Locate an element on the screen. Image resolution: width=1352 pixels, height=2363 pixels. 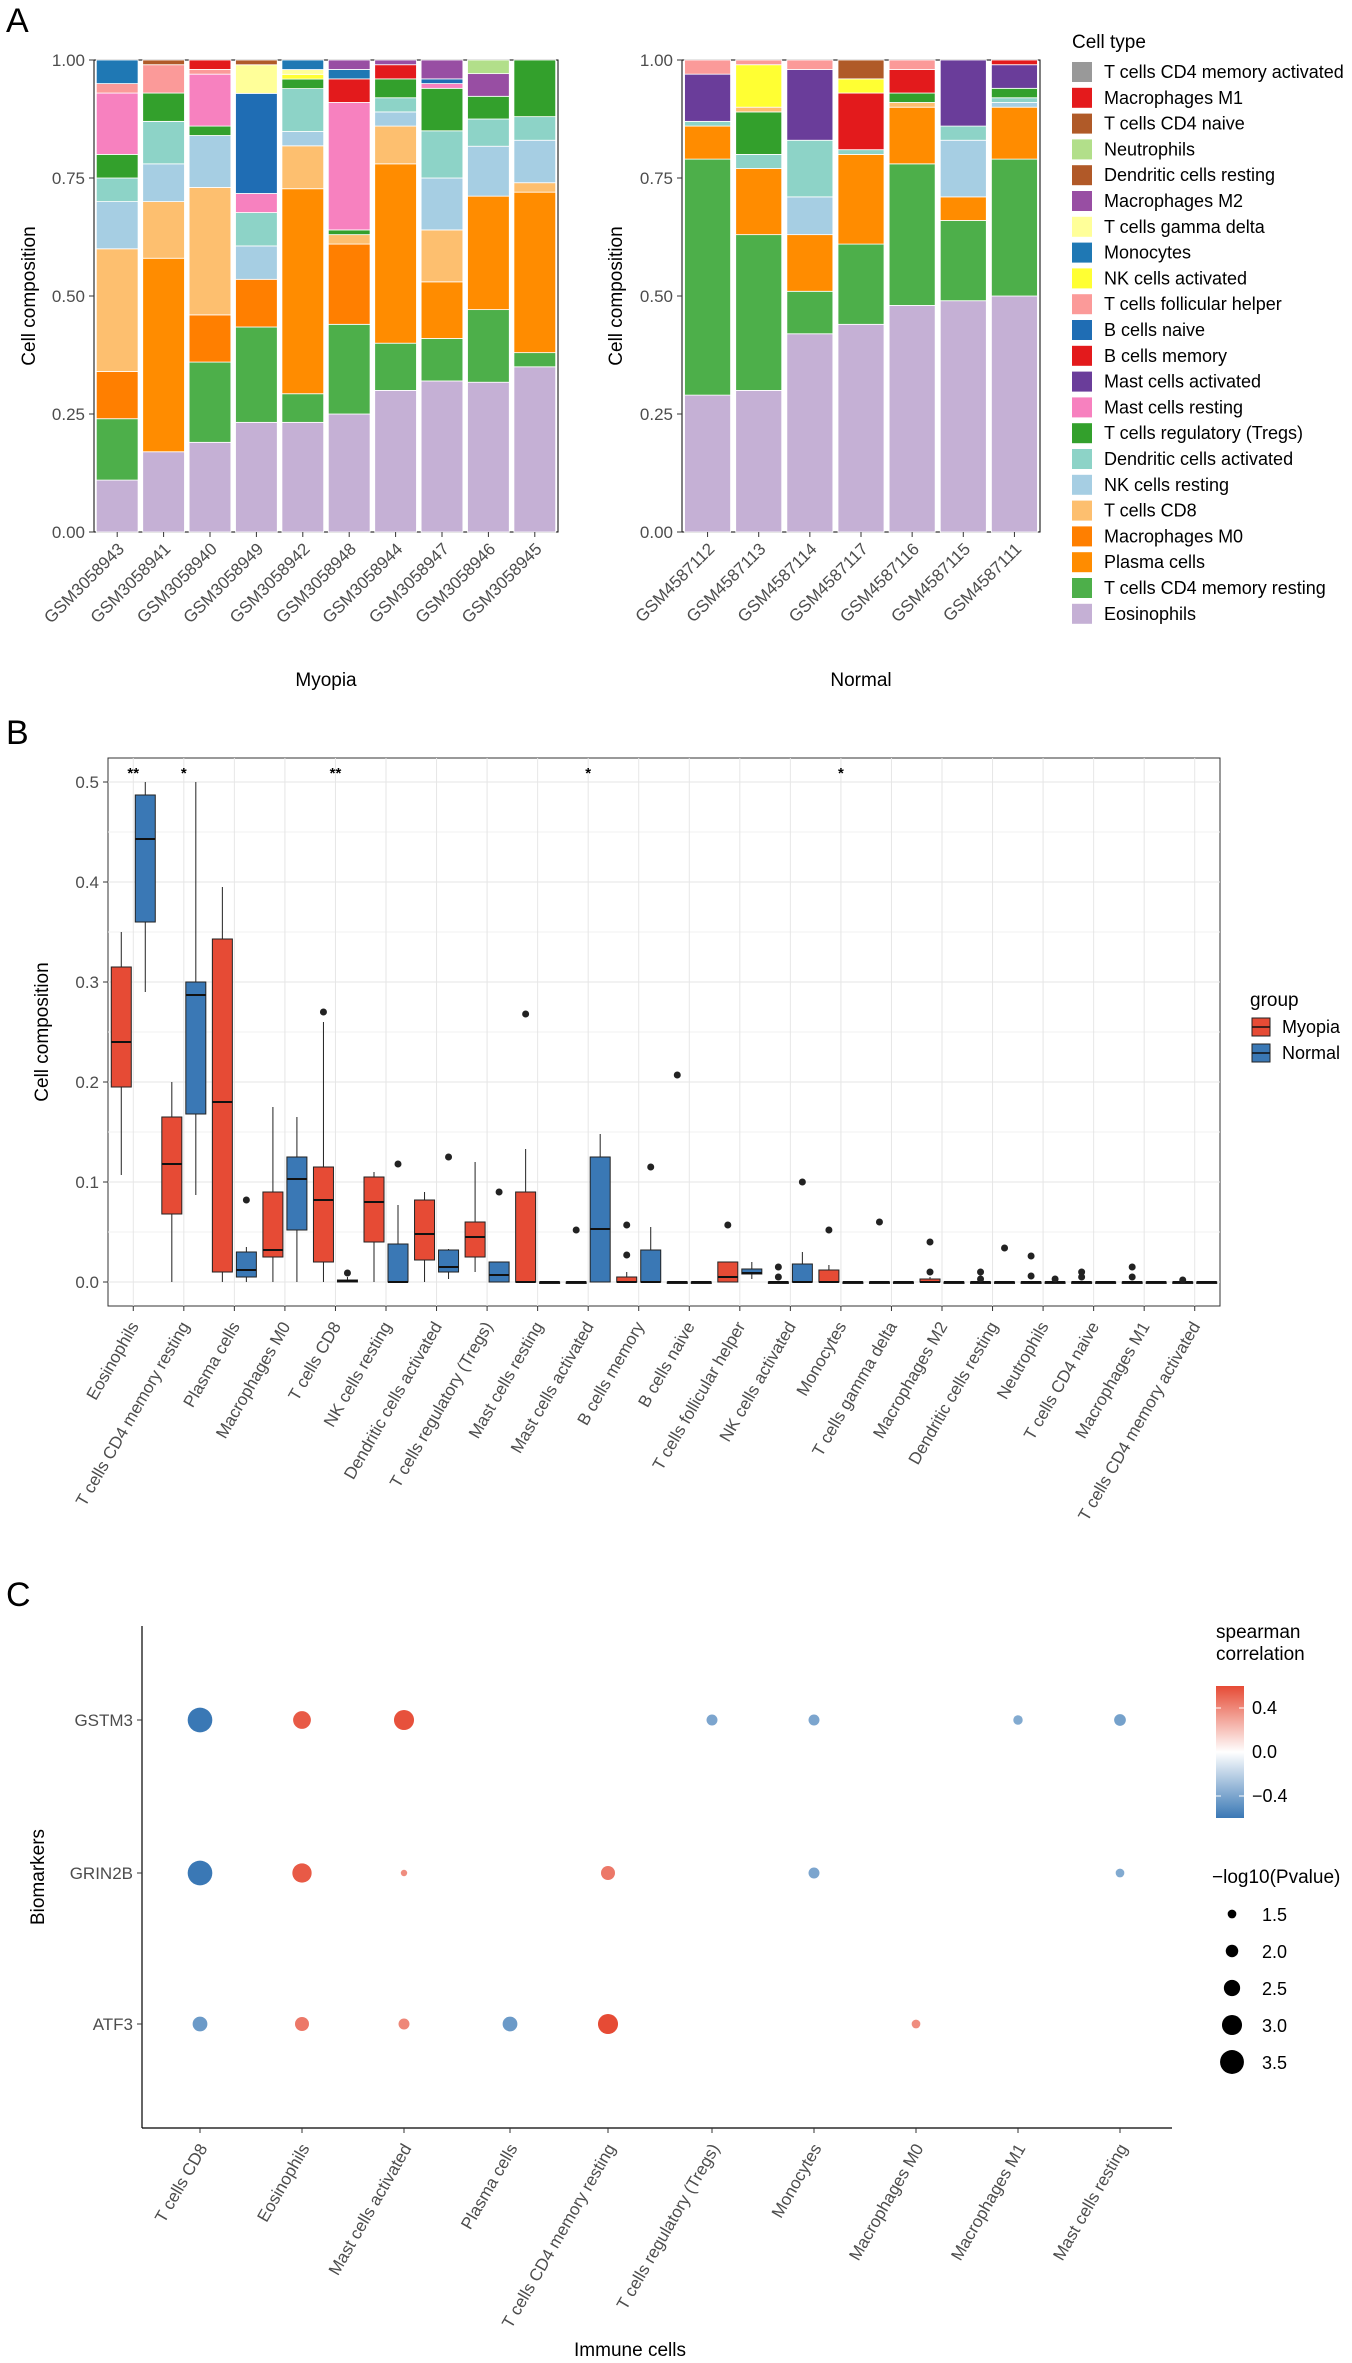
x-tick-label: Macrophages M1 is located at coordinates (988, 2202).